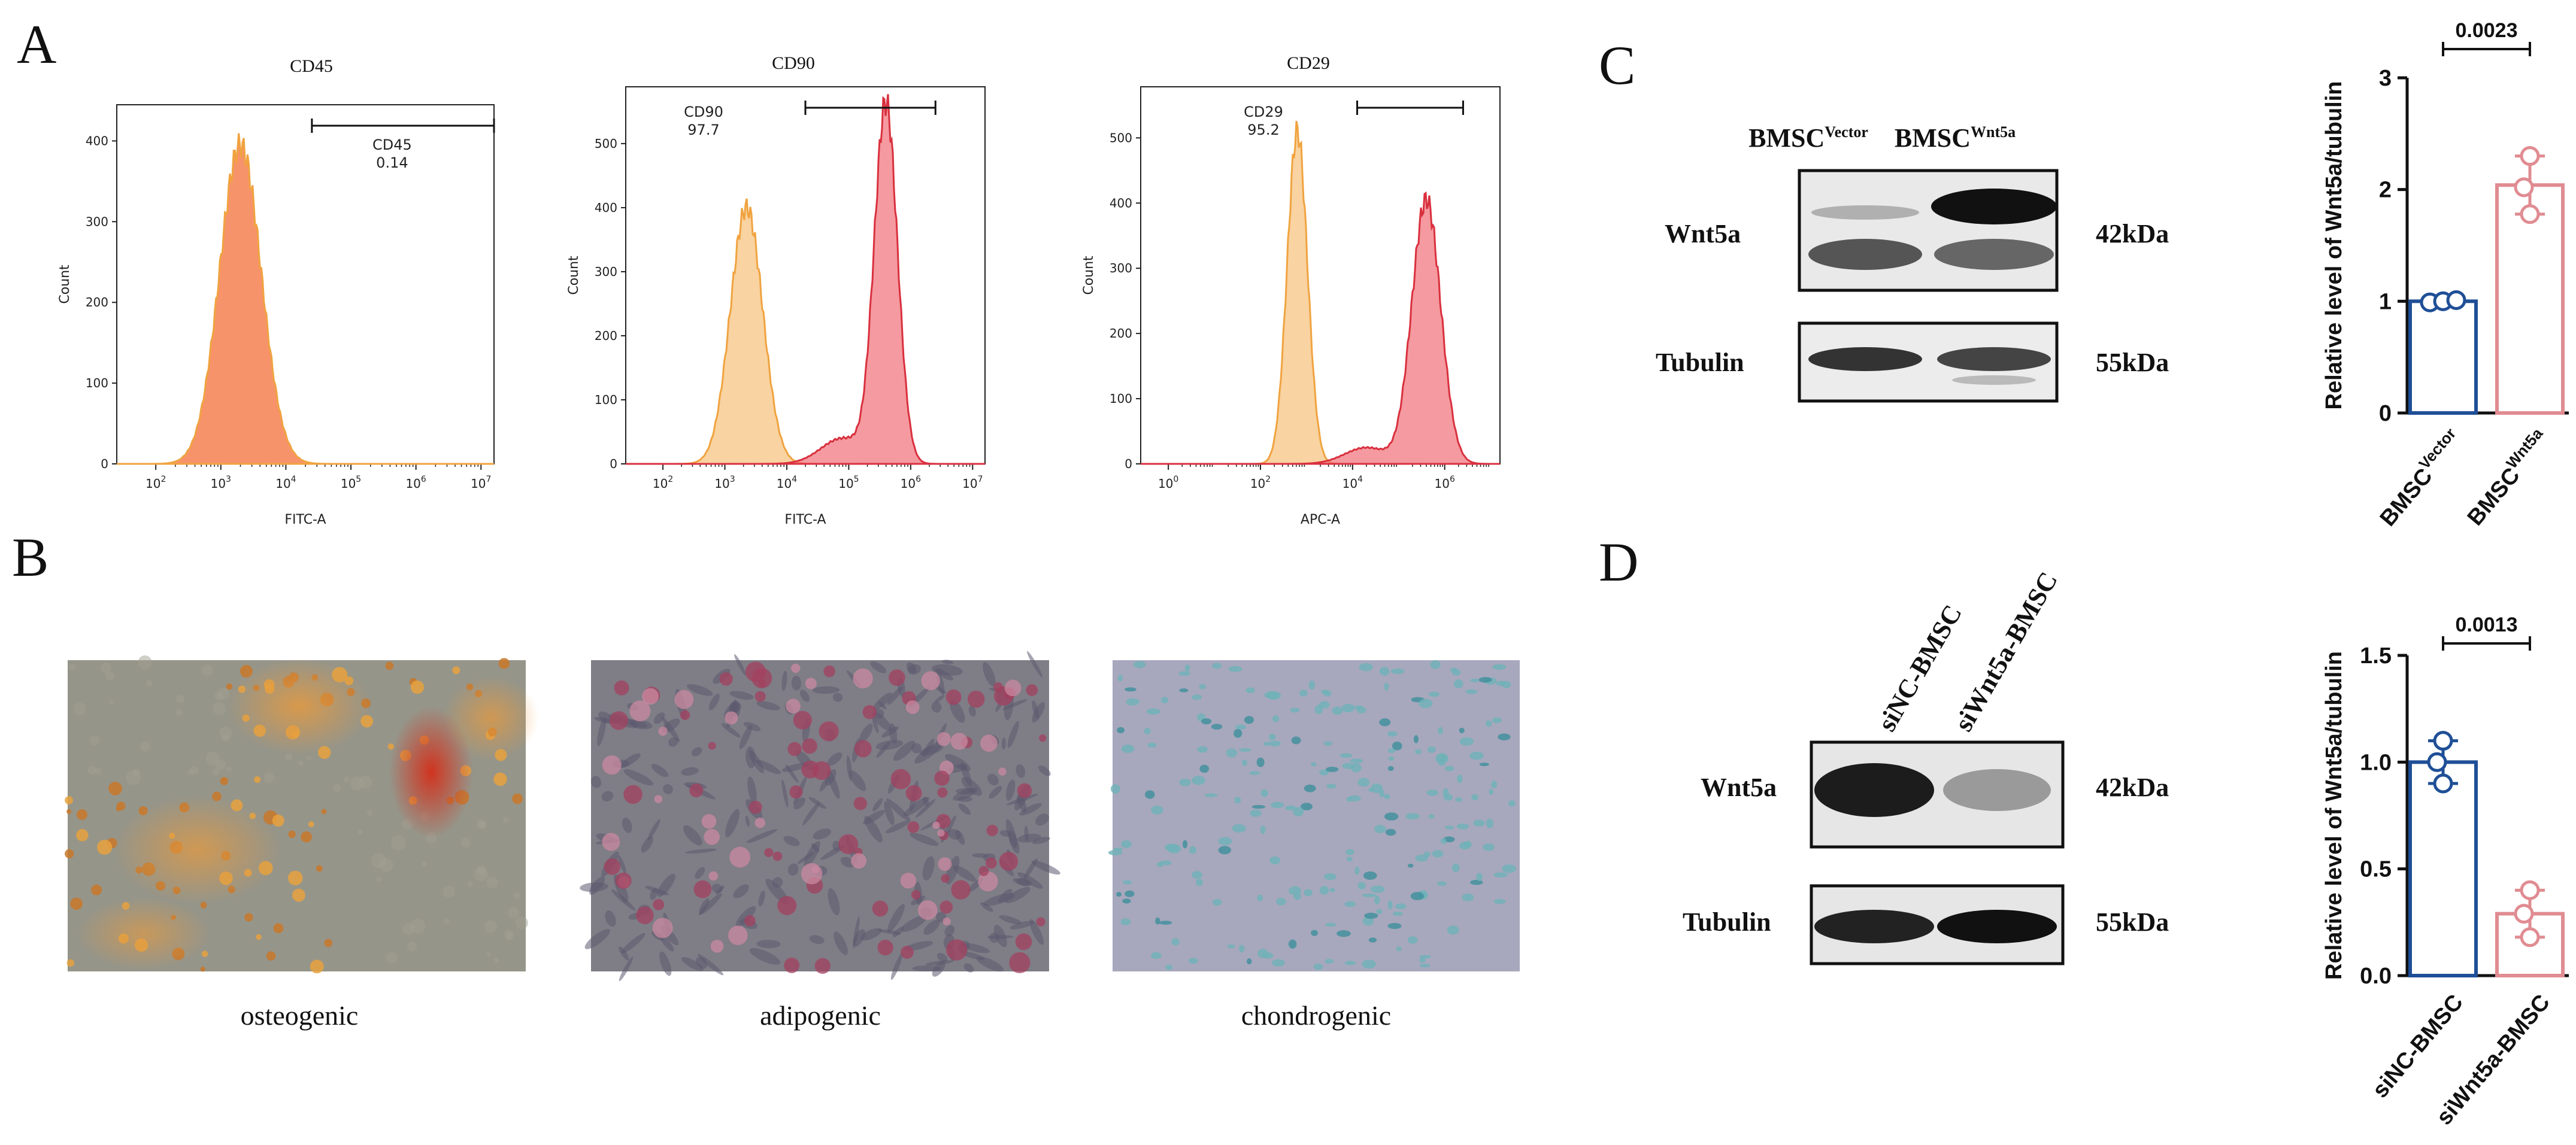  I want to click on protein-label-tubulin-d: Tubulin, so click(1727, 922).